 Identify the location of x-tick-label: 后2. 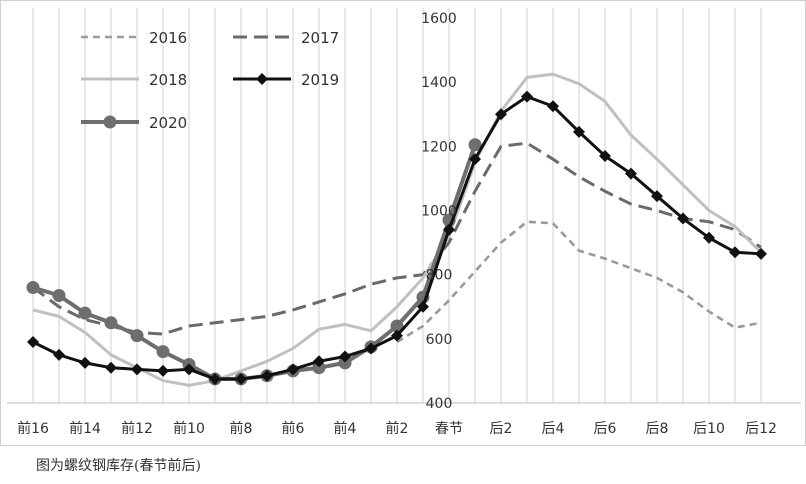
(501, 429).